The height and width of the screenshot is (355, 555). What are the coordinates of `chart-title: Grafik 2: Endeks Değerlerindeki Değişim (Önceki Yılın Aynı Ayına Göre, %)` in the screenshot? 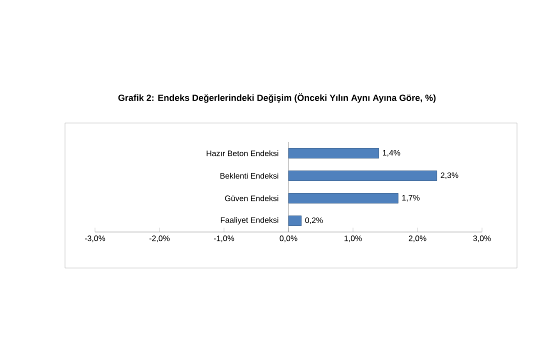 It's located at (277, 98).